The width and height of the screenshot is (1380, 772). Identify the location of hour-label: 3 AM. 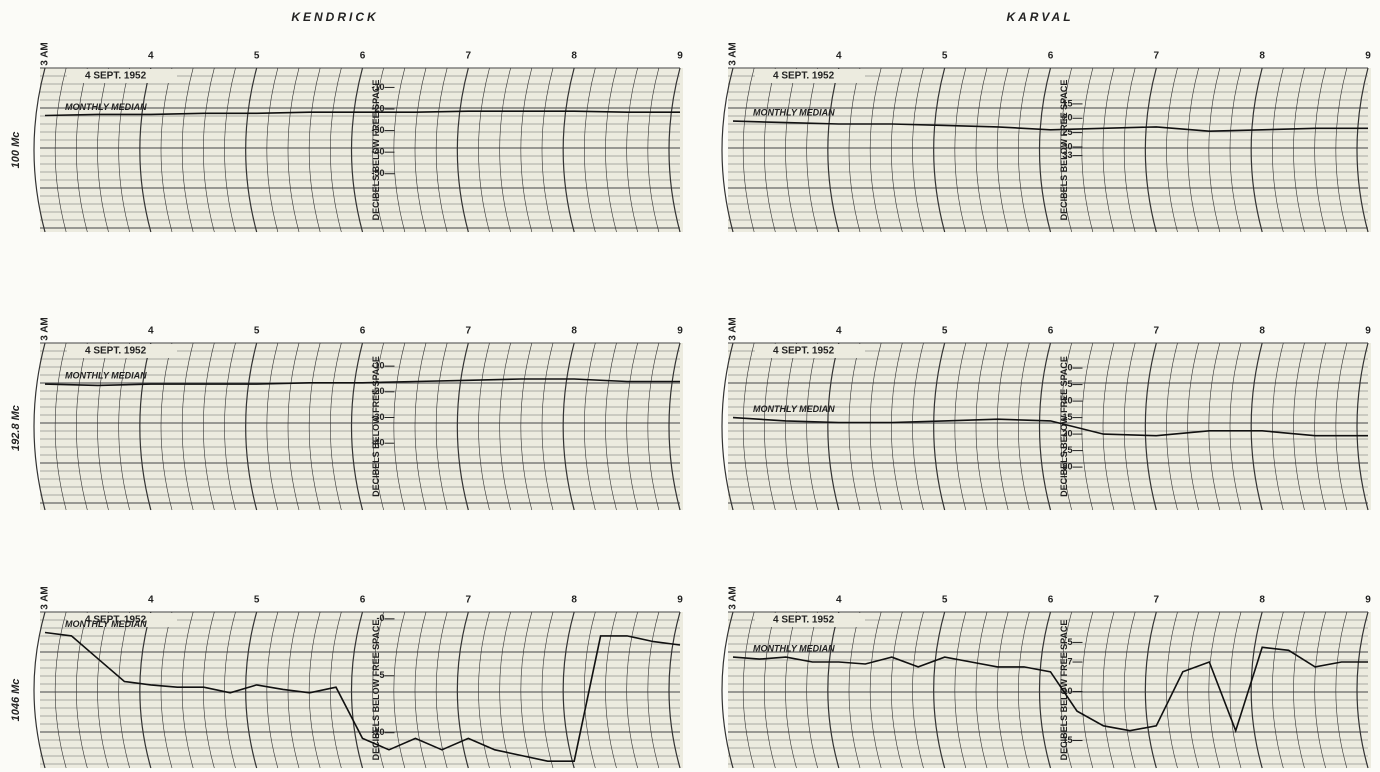
(45, 54).